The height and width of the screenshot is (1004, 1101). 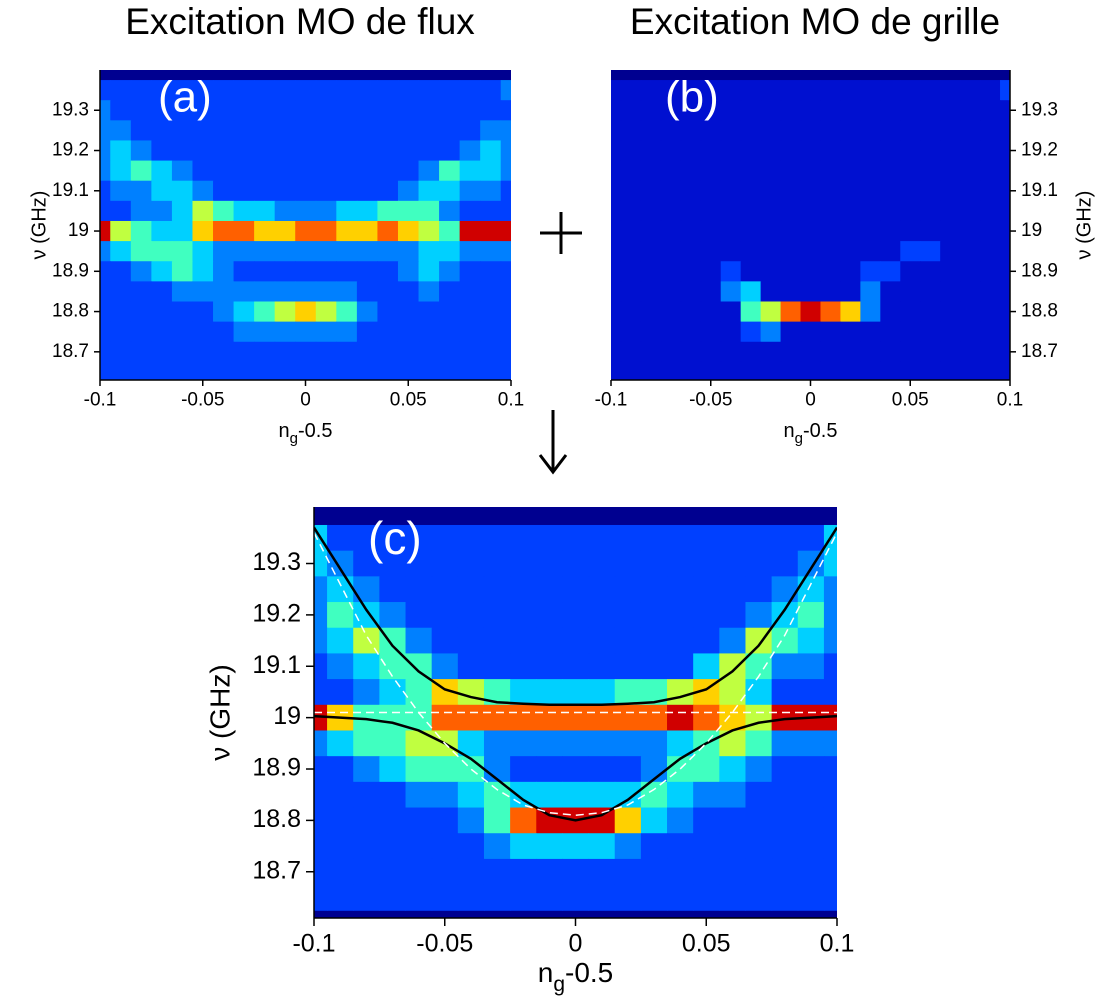 What do you see at coordinates (408, 399) in the screenshot?
I see `x-tick-label: 0.05` at bounding box center [408, 399].